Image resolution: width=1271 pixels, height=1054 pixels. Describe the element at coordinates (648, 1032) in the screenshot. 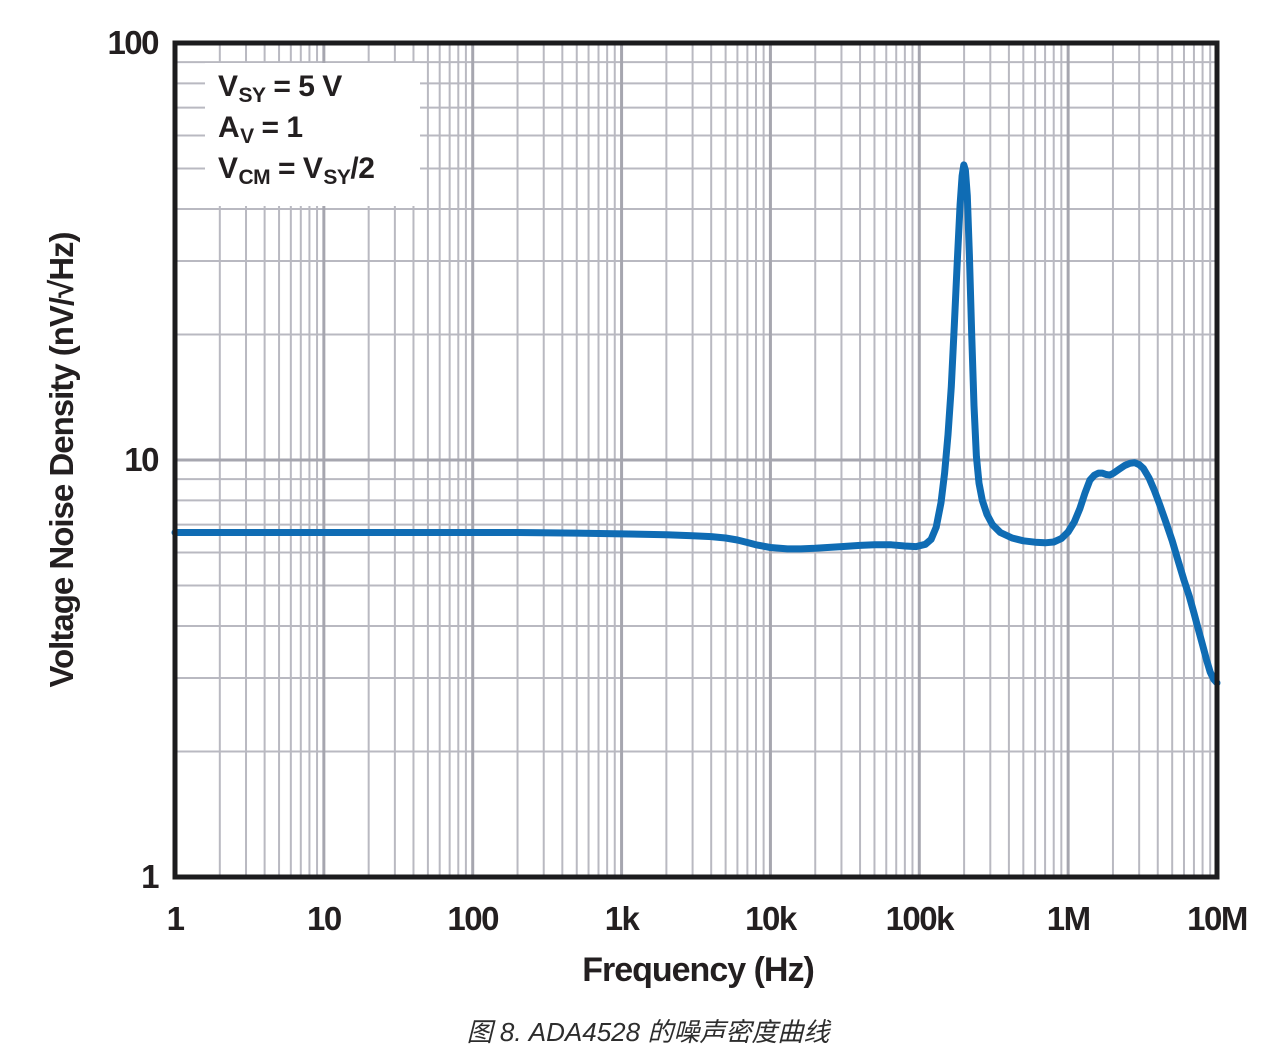

I see `figure-caption: 图 8. ADA4528 的噪声密度曲线` at that location.